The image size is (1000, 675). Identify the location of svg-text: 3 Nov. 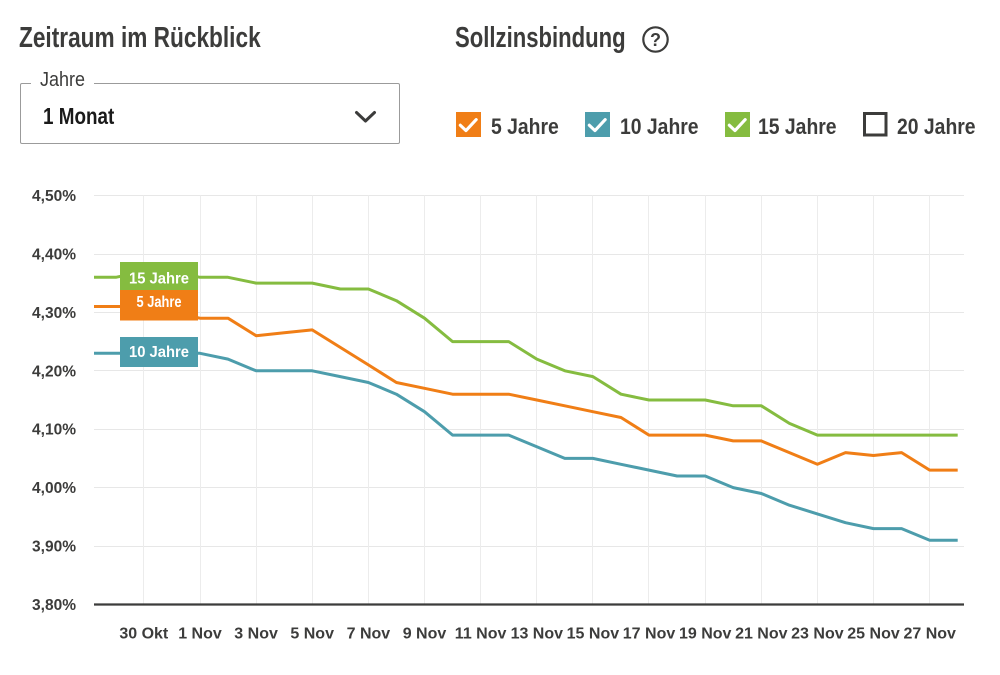
(256, 634).